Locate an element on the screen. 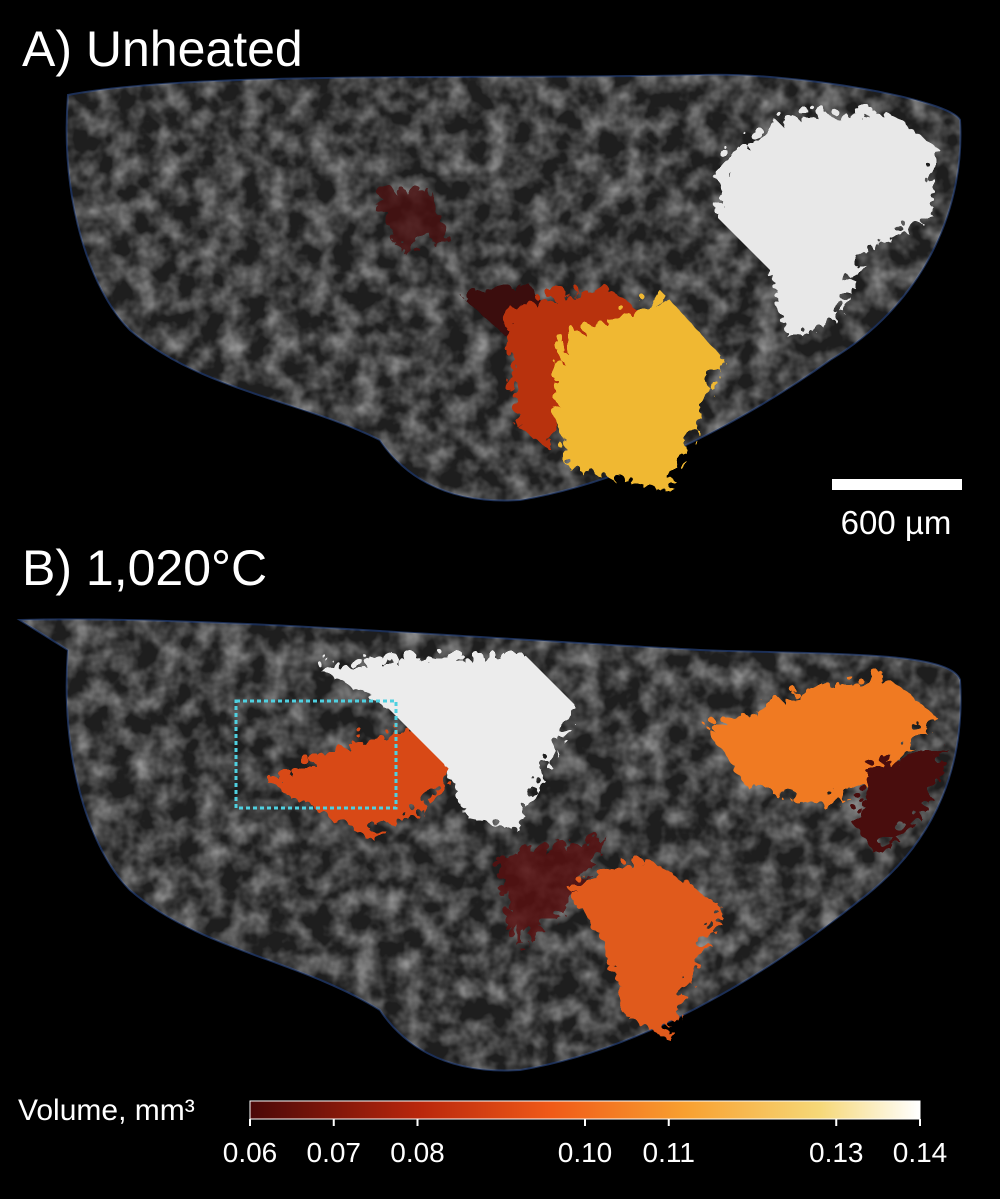 The width and height of the screenshot is (1000, 1199). colorbar-tick-label: 0.06 is located at coordinates (250, 1152).